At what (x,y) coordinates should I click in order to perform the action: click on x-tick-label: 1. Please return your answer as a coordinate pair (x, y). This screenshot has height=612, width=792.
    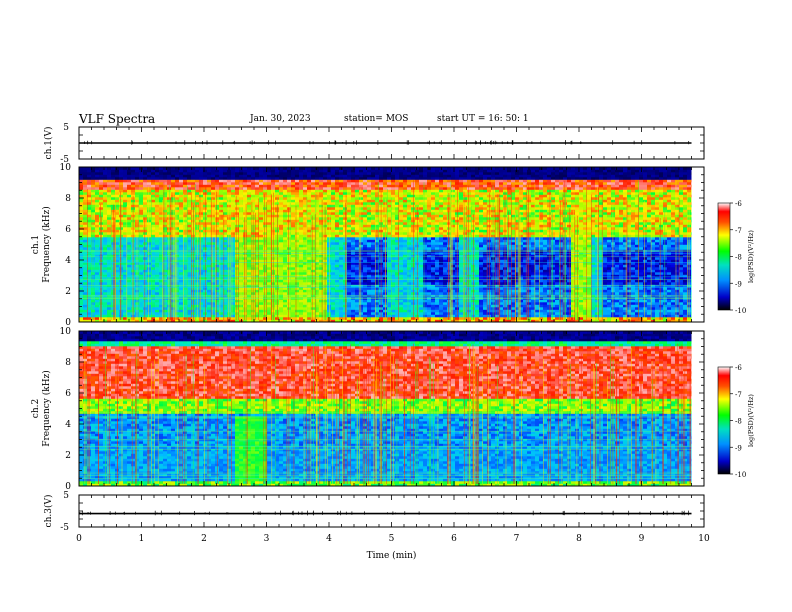
    Looking at the image, I should click on (142, 539).